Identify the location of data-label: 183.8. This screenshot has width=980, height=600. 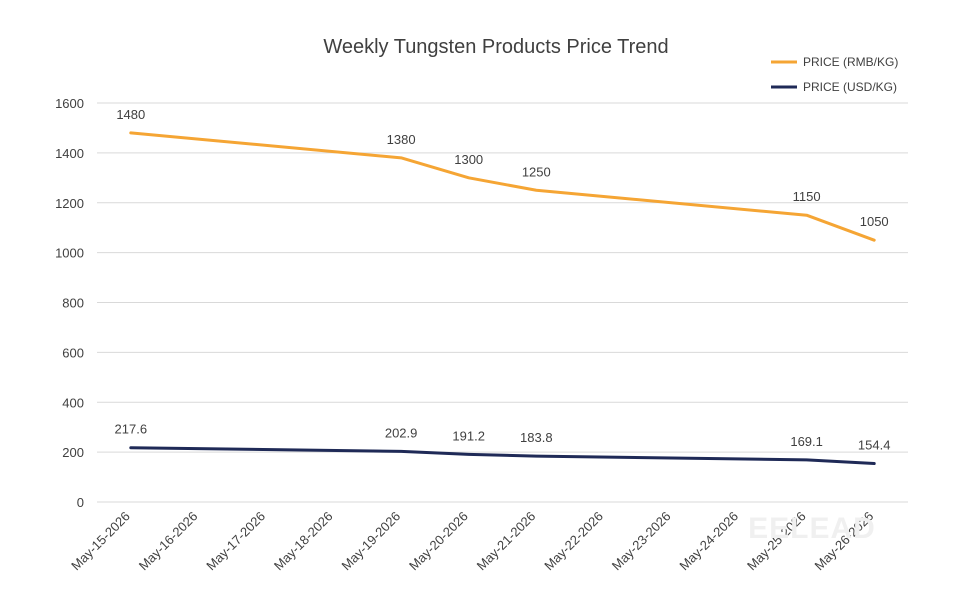
(536, 437).